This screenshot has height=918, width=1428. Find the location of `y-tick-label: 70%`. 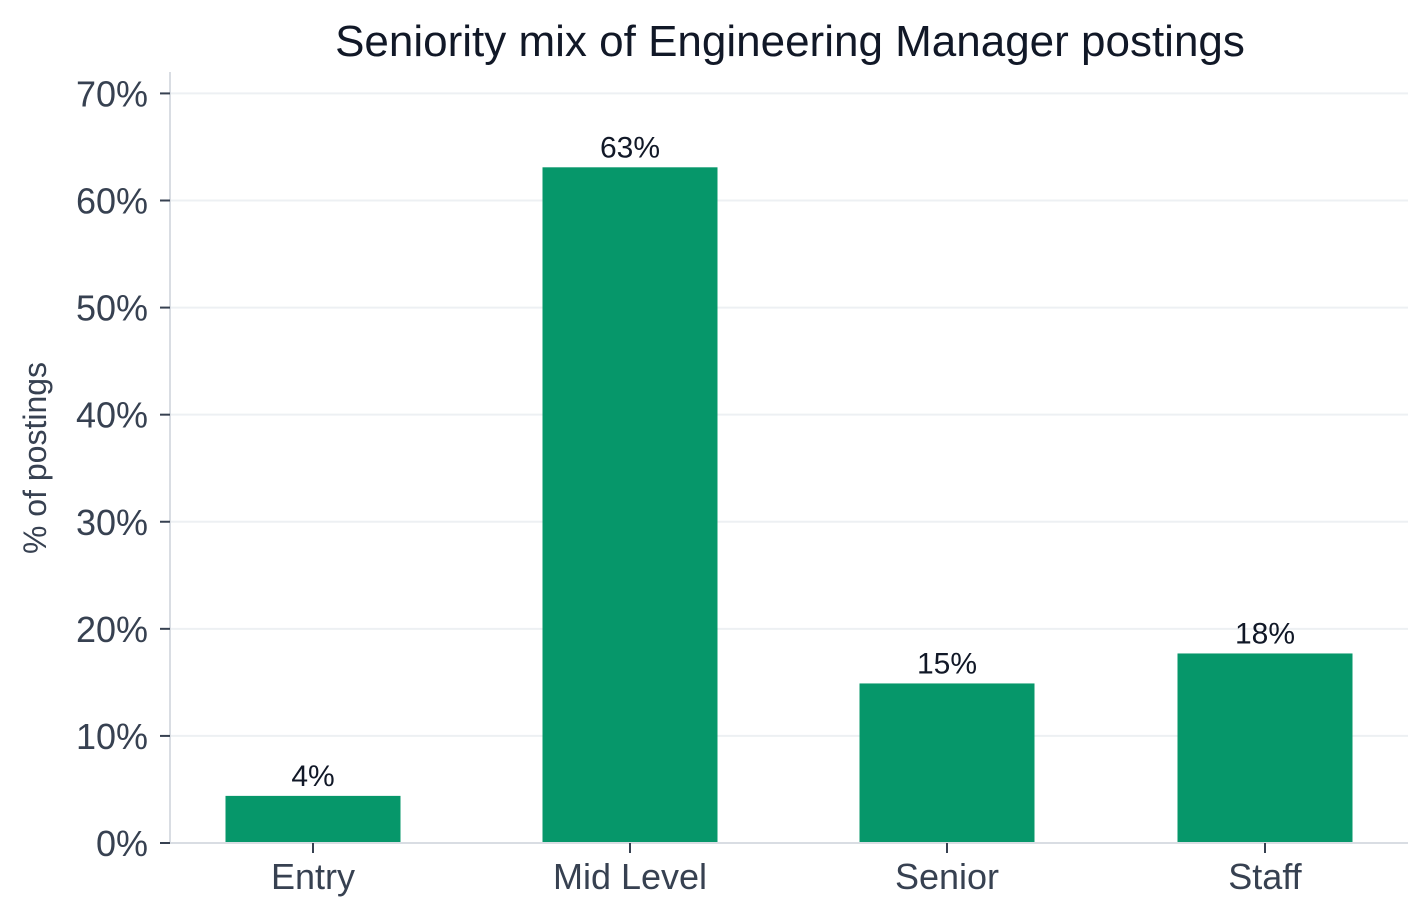

y-tick-label: 70% is located at coordinates (112, 93).